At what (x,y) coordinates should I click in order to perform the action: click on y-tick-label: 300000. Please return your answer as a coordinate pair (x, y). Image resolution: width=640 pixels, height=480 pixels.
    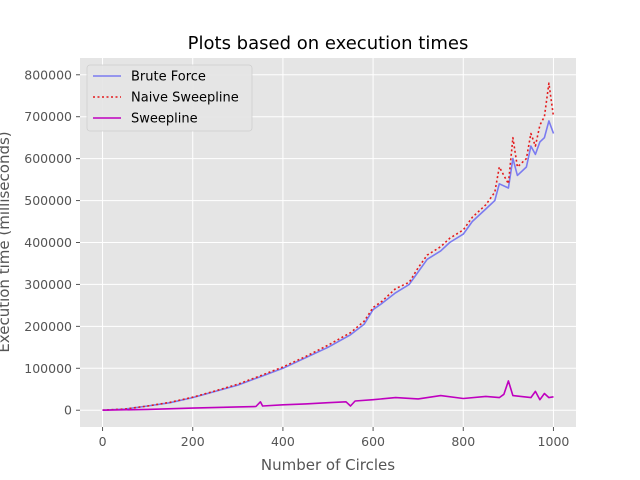
    Looking at the image, I should click on (48, 284).